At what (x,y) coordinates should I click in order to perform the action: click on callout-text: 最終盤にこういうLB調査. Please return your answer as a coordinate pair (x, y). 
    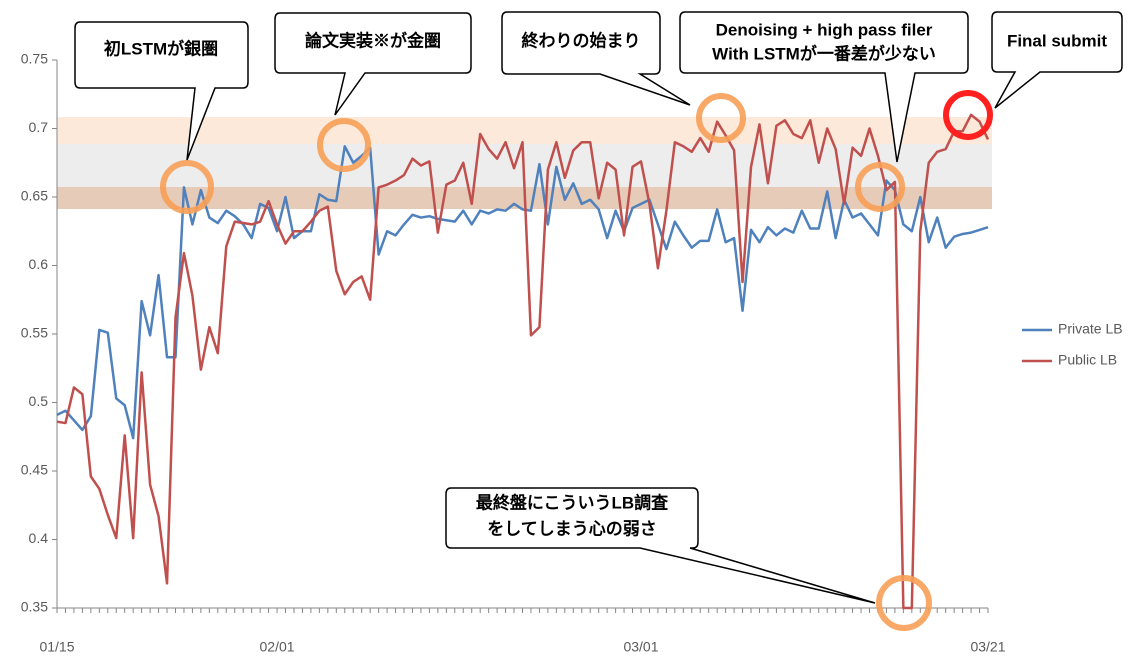
    Looking at the image, I should click on (572, 502).